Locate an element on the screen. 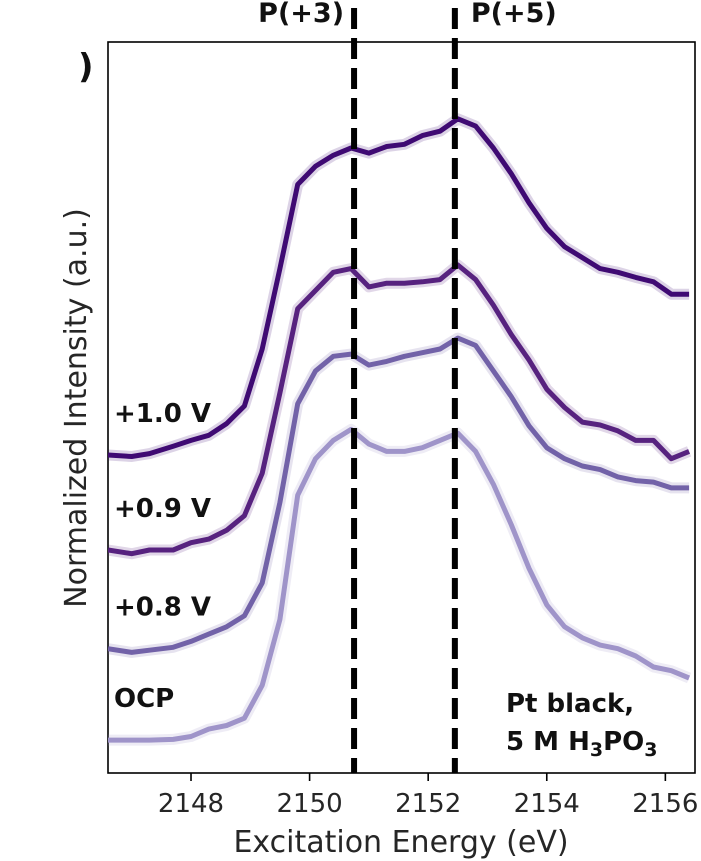 This screenshot has width=701, height=861. annotation-line-2: 5 M H3PO3 is located at coordinates (581, 744).